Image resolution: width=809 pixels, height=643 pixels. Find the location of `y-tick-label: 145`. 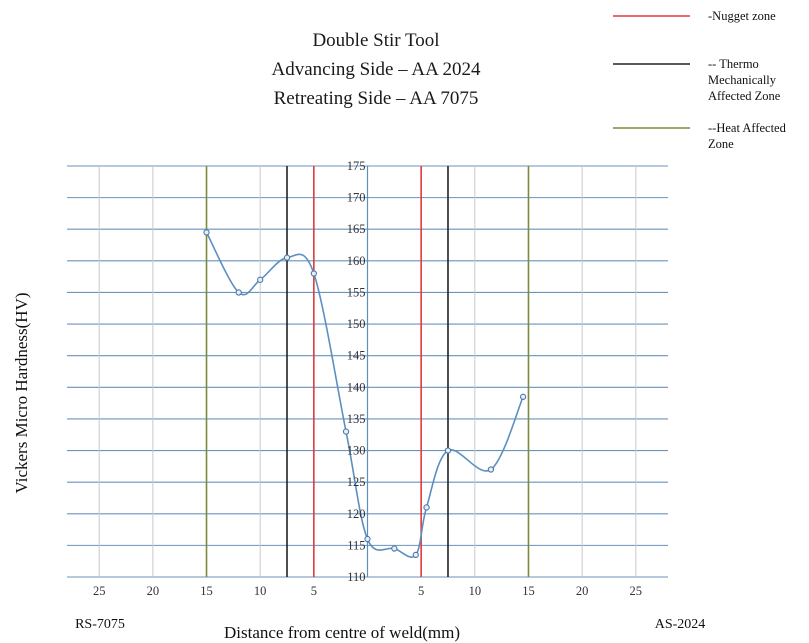

y-tick-label: 145 is located at coordinates (356, 356).